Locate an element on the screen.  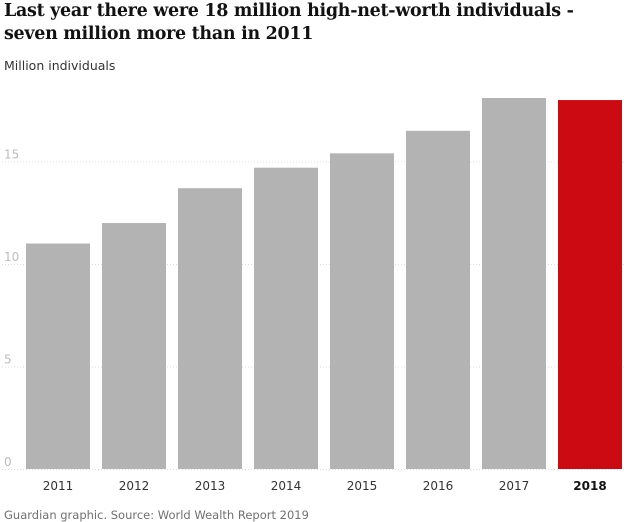
y-tick-label: 15 is located at coordinates (11, 155).